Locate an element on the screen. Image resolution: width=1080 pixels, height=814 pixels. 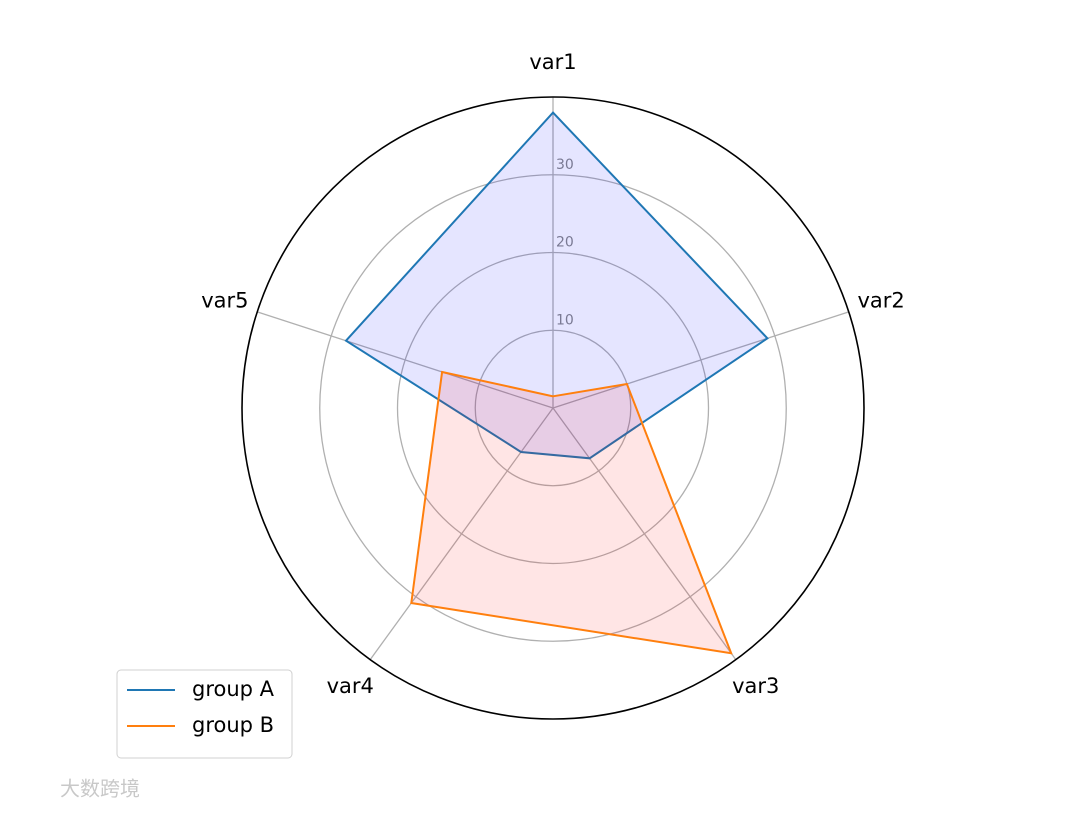
legend-label: group A is located at coordinates (233, 689).